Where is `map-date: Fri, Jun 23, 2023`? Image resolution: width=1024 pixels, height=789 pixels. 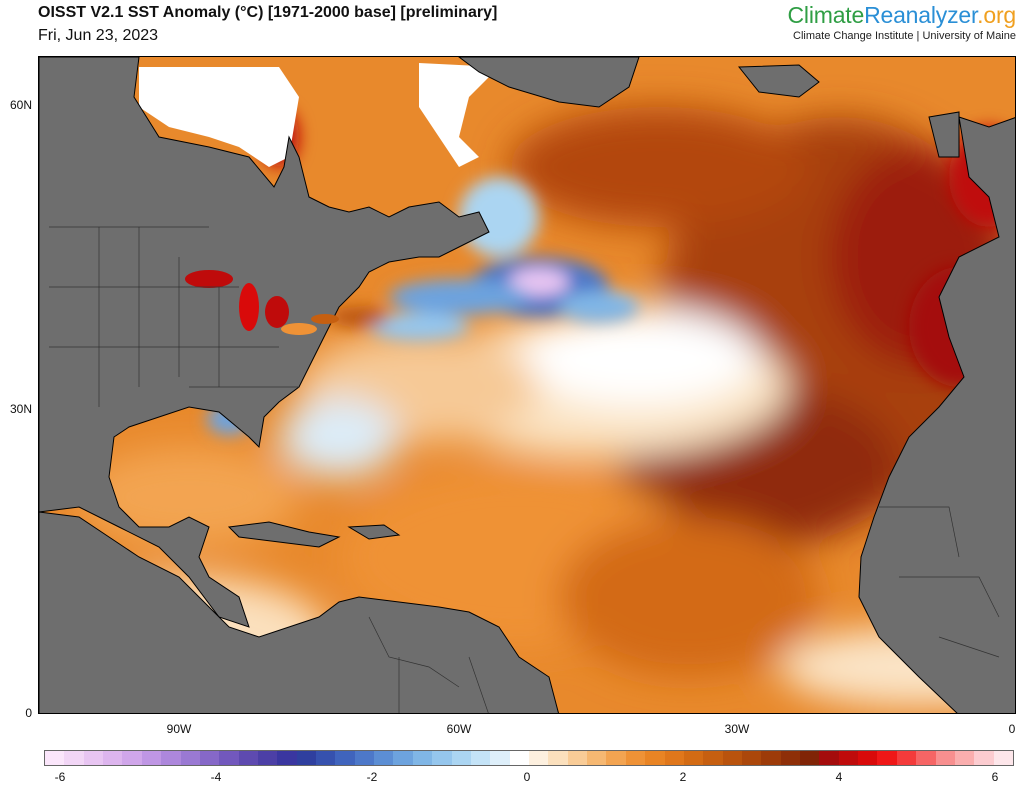 map-date: Fri, Jun 23, 2023 is located at coordinates (98, 35).